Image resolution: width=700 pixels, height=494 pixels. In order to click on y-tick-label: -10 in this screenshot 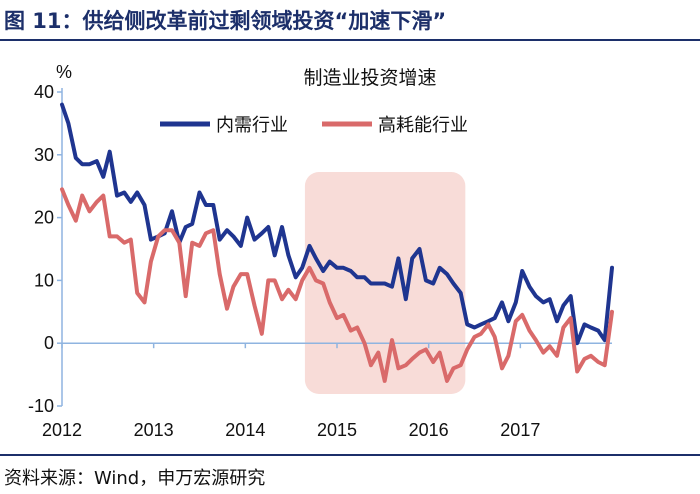, I will do `click(41, 406)`.